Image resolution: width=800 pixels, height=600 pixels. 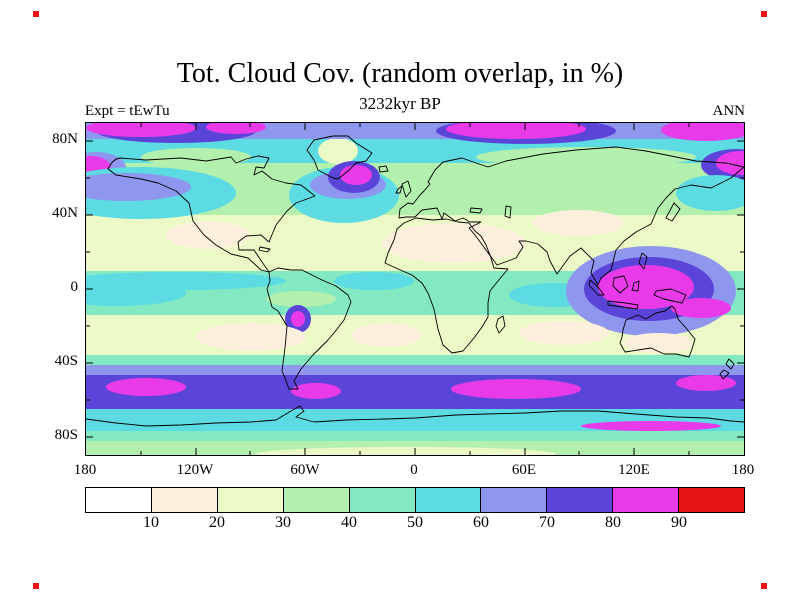 What do you see at coordinates (415, 522) in the screenshot?
I see `colorbar-label-50: 50` at bounding box center [415, 522].